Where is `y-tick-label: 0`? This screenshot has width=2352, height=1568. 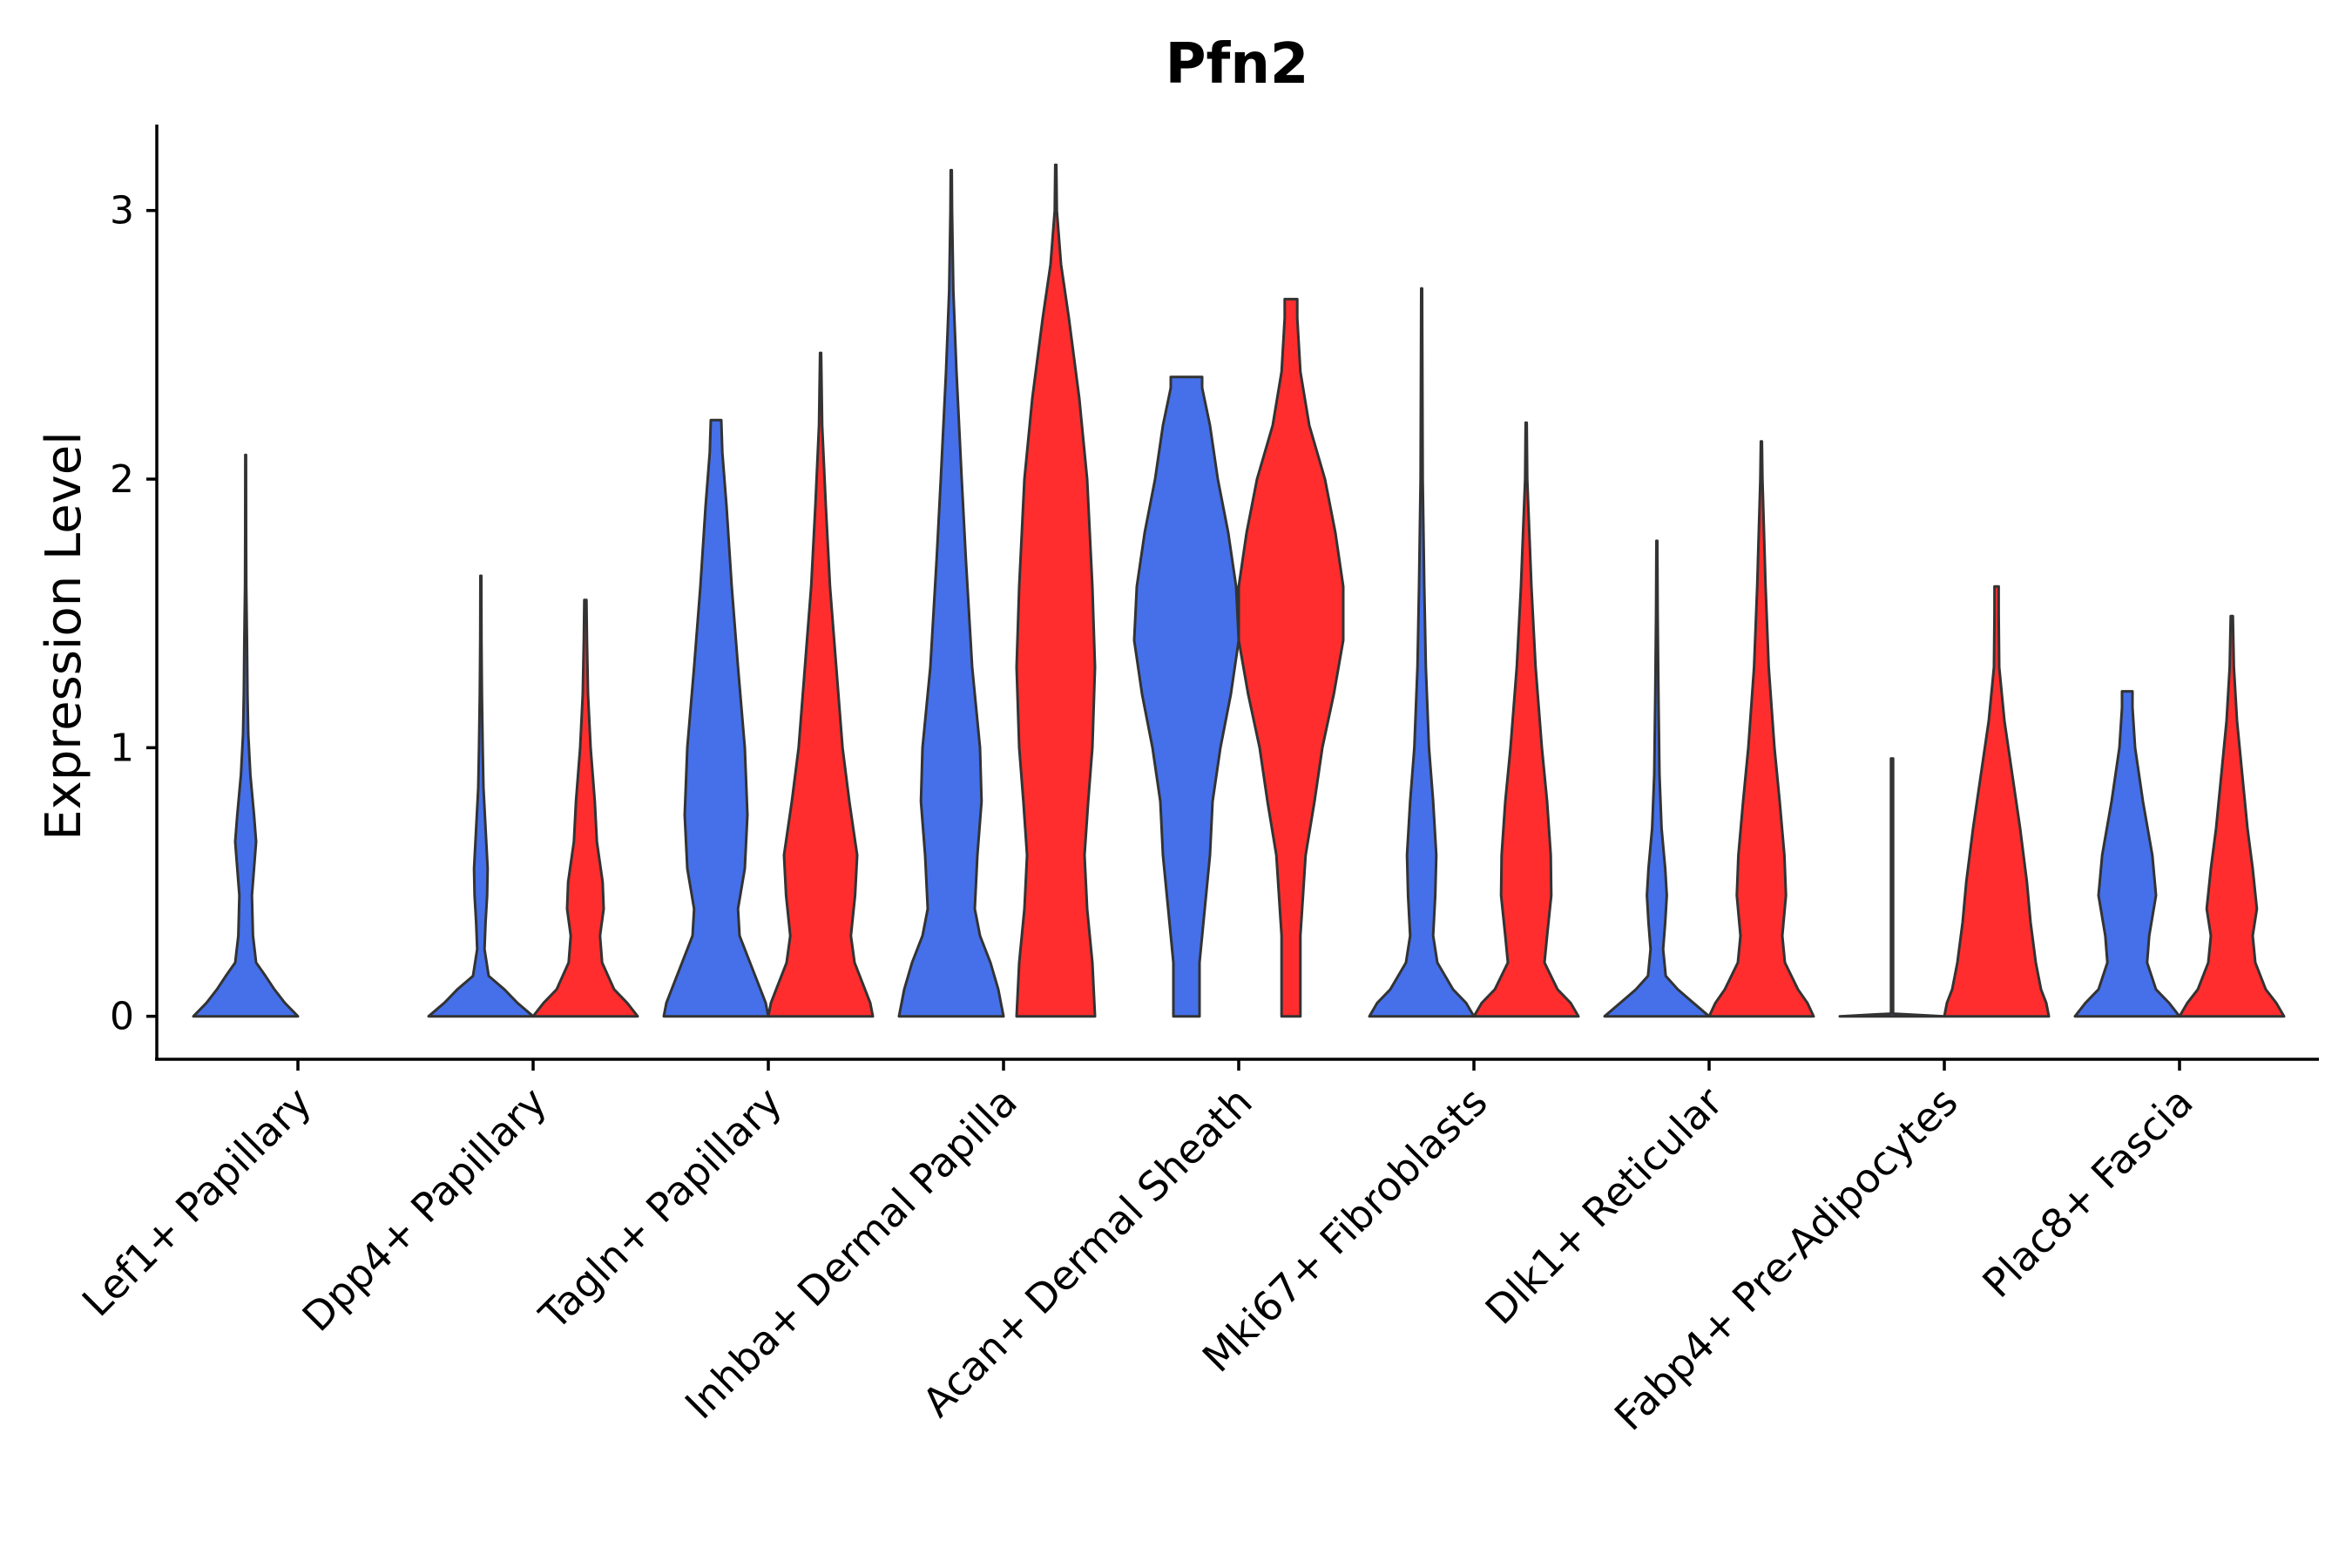 y-tick-label: 0 is located at coordinates (122, 1017).